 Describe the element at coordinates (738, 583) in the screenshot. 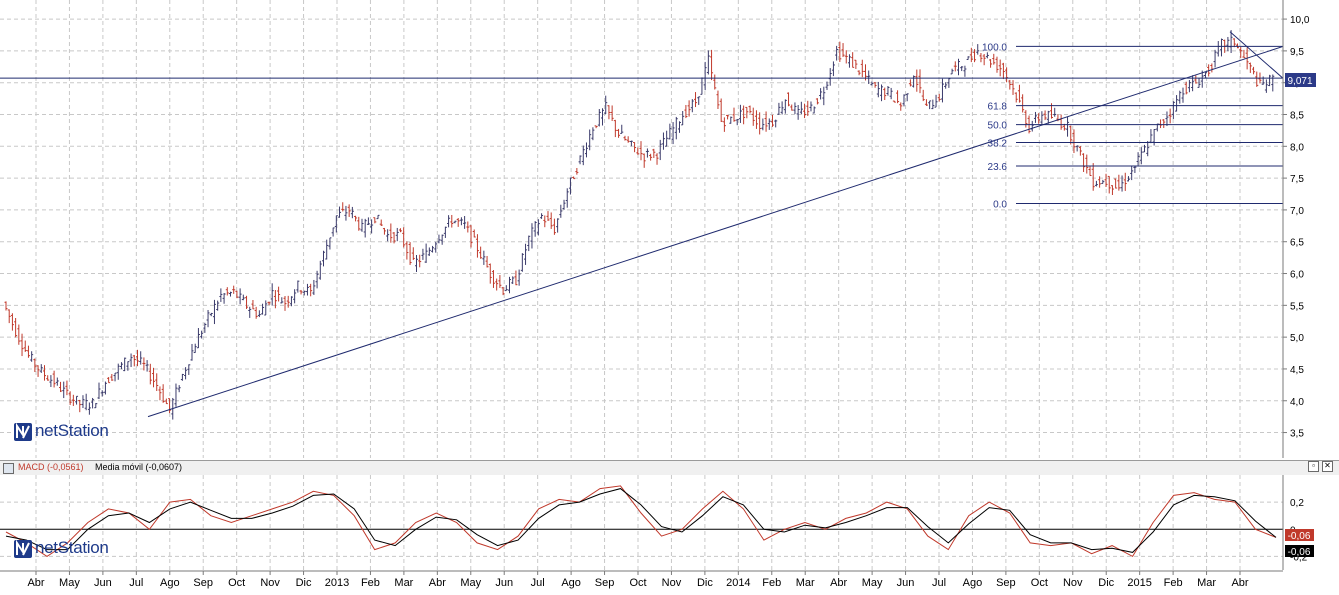

I see `x-tick-label: 2014` at that location.